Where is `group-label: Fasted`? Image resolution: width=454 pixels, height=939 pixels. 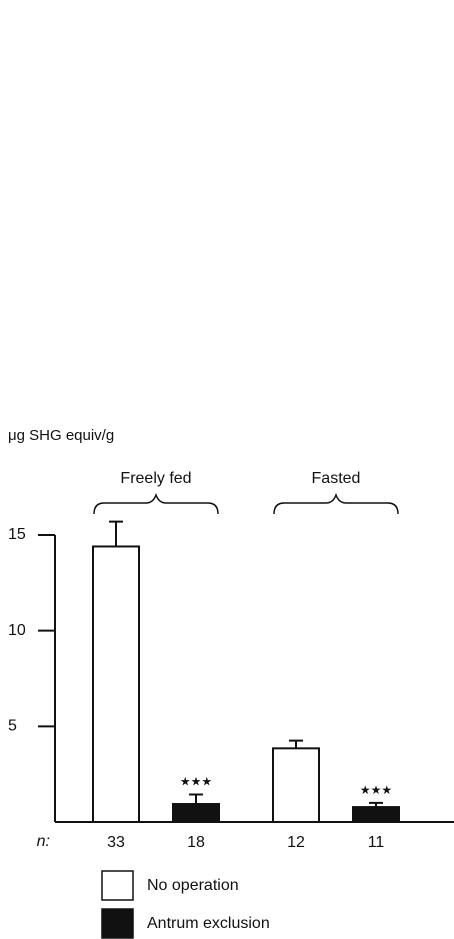 group-label: Fasted is located at coordinates (336, 478).